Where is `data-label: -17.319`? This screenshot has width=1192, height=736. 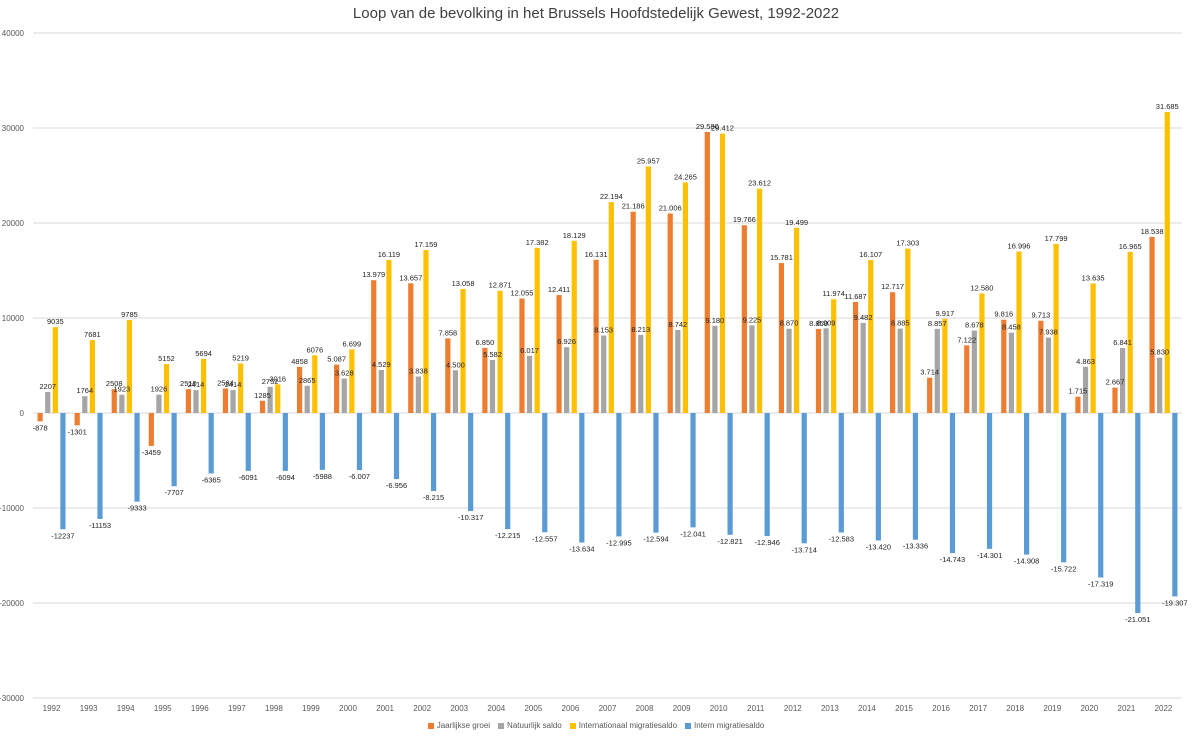 data-label: -17.319 is located at coordinates (1100, 584).